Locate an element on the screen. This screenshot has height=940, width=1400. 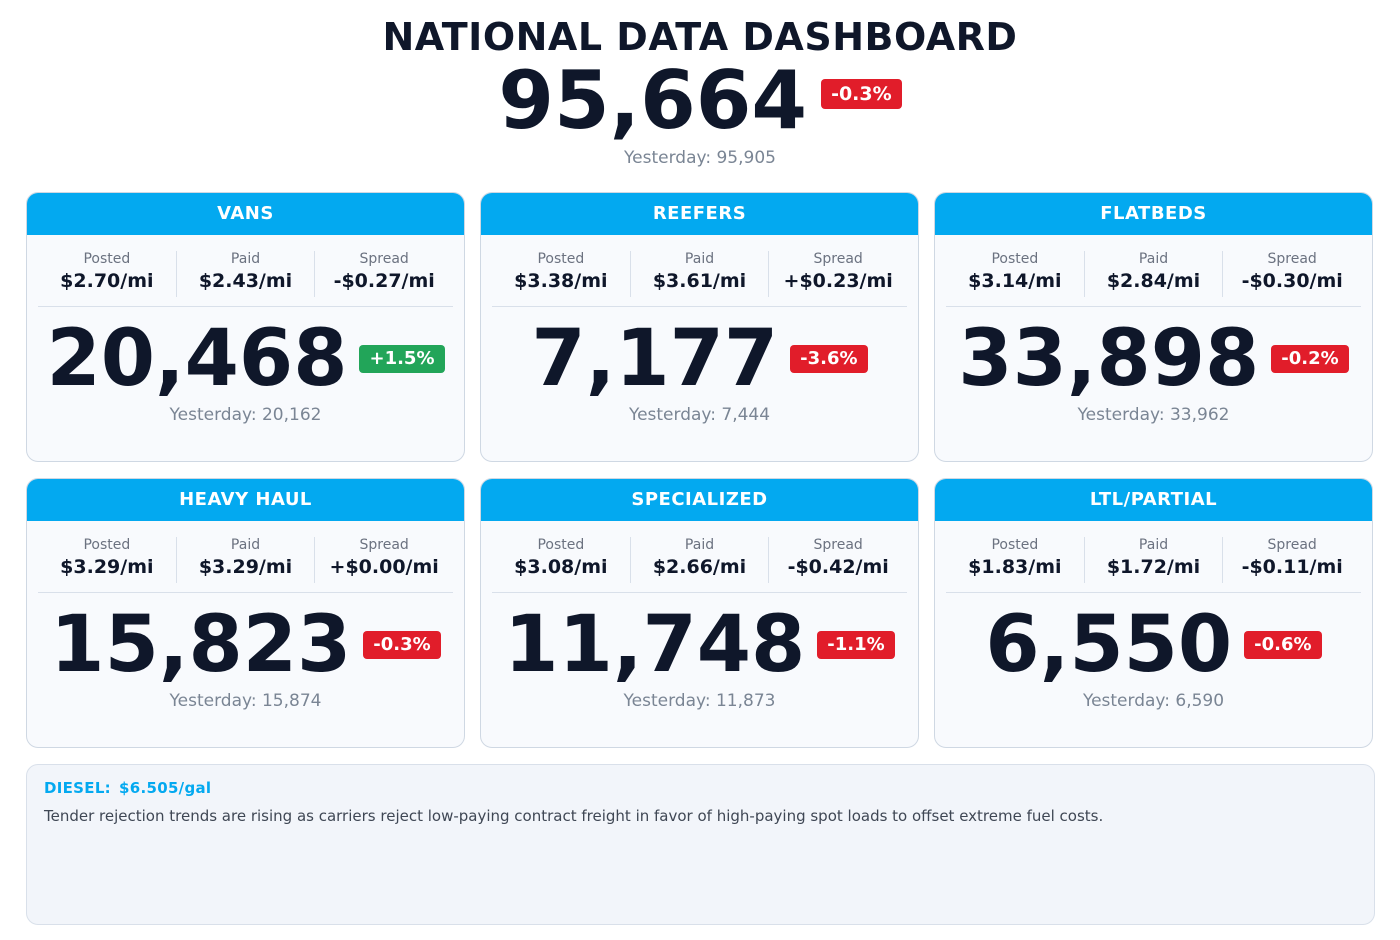
posted-rate: Posted $3.38/mi is located at coordinates (561, 274).